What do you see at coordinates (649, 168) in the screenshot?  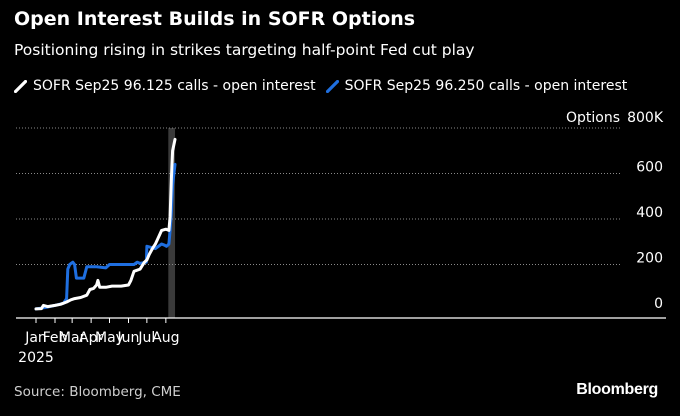 I see `y-tick-label: 600` at bounding box center [649, 168].